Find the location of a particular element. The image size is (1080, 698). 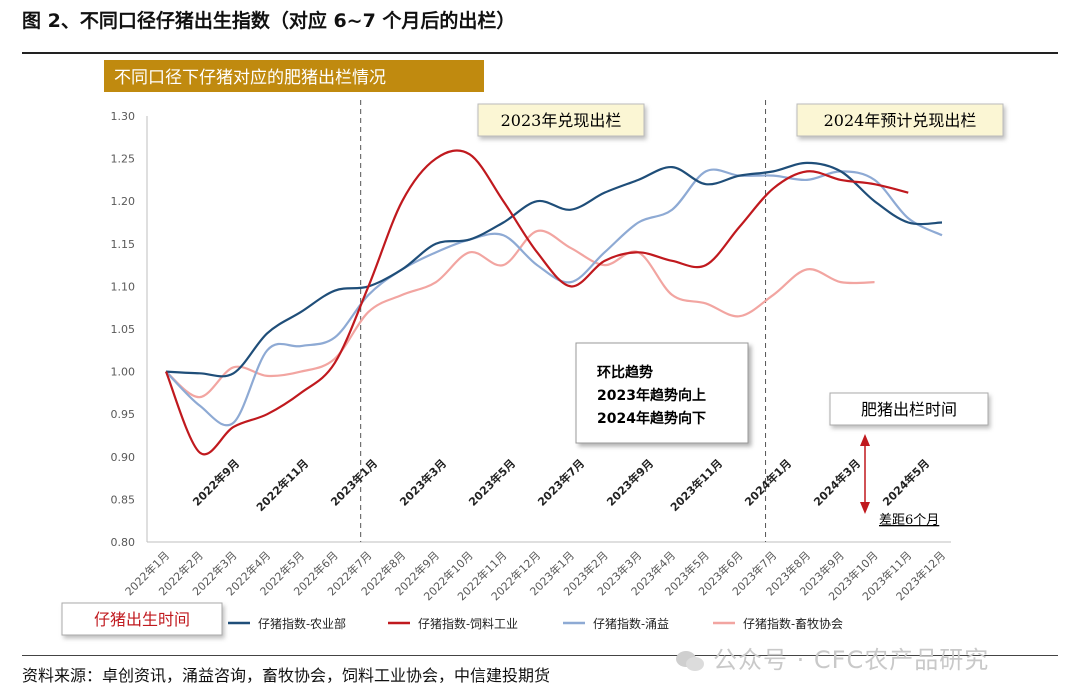

hog-time-text: 肥猪出栏时间 is located at coordinates (909, 409).